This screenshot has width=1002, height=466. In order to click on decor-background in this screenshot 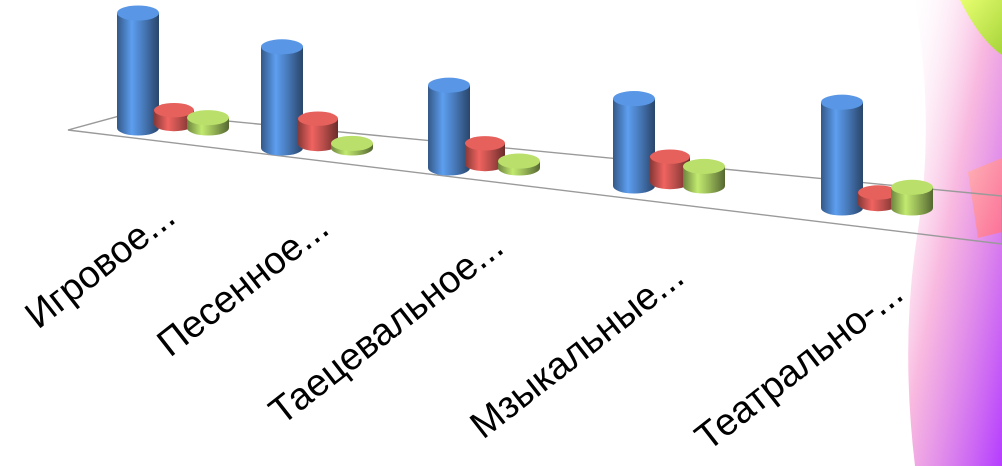, I will do `click(955, 233)`.